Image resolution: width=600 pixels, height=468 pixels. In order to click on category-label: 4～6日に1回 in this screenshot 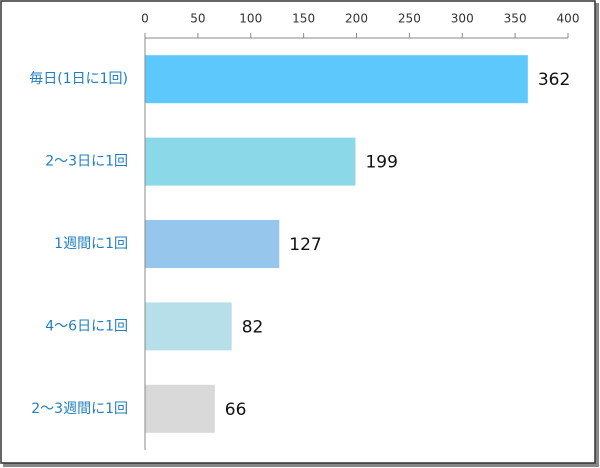, I will do `click(86, 326)`.